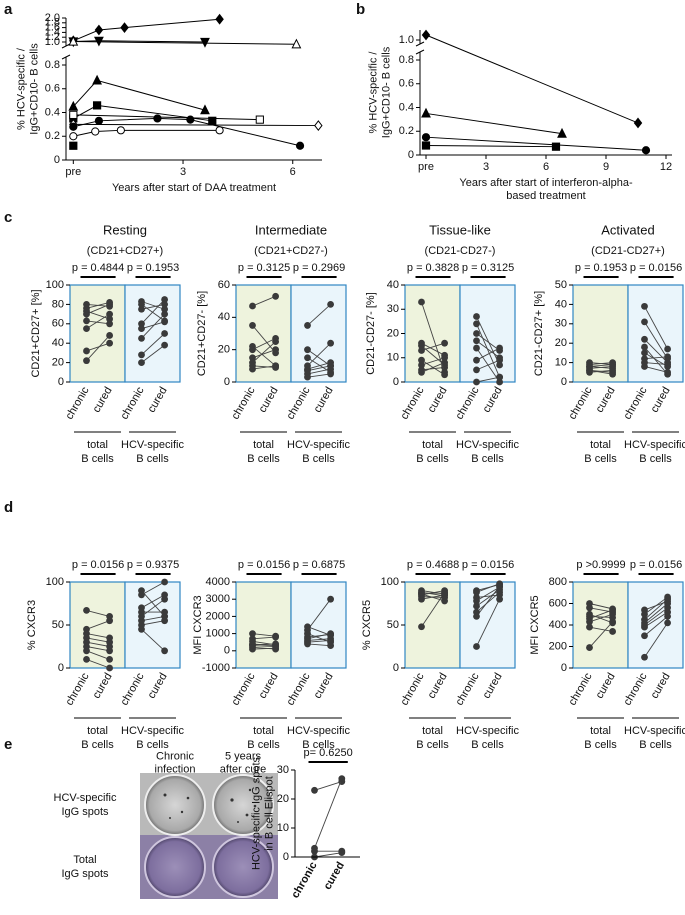 The width and height of the screenshot is (685, 915). What do you see at coordinates (558, 625) in the screenshot?
I see `y-tick-label: 400` at bounding box center [558, 625].